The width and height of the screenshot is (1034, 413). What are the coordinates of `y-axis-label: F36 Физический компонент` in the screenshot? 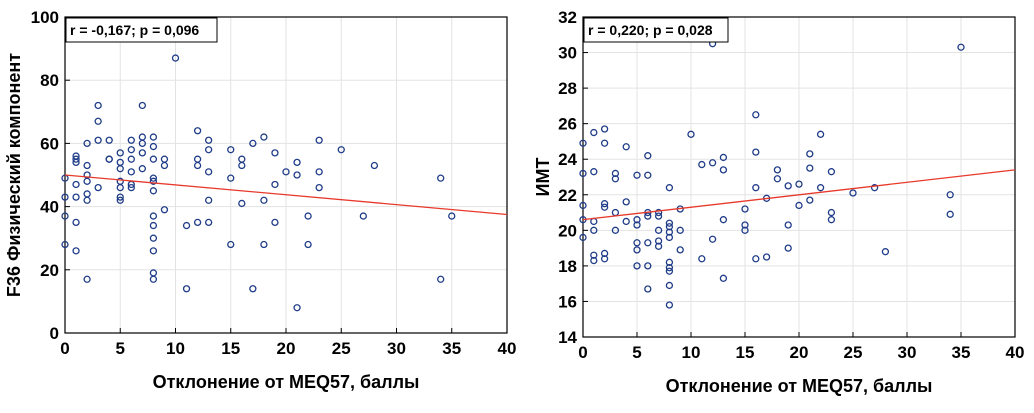 It's located at (14, 175).